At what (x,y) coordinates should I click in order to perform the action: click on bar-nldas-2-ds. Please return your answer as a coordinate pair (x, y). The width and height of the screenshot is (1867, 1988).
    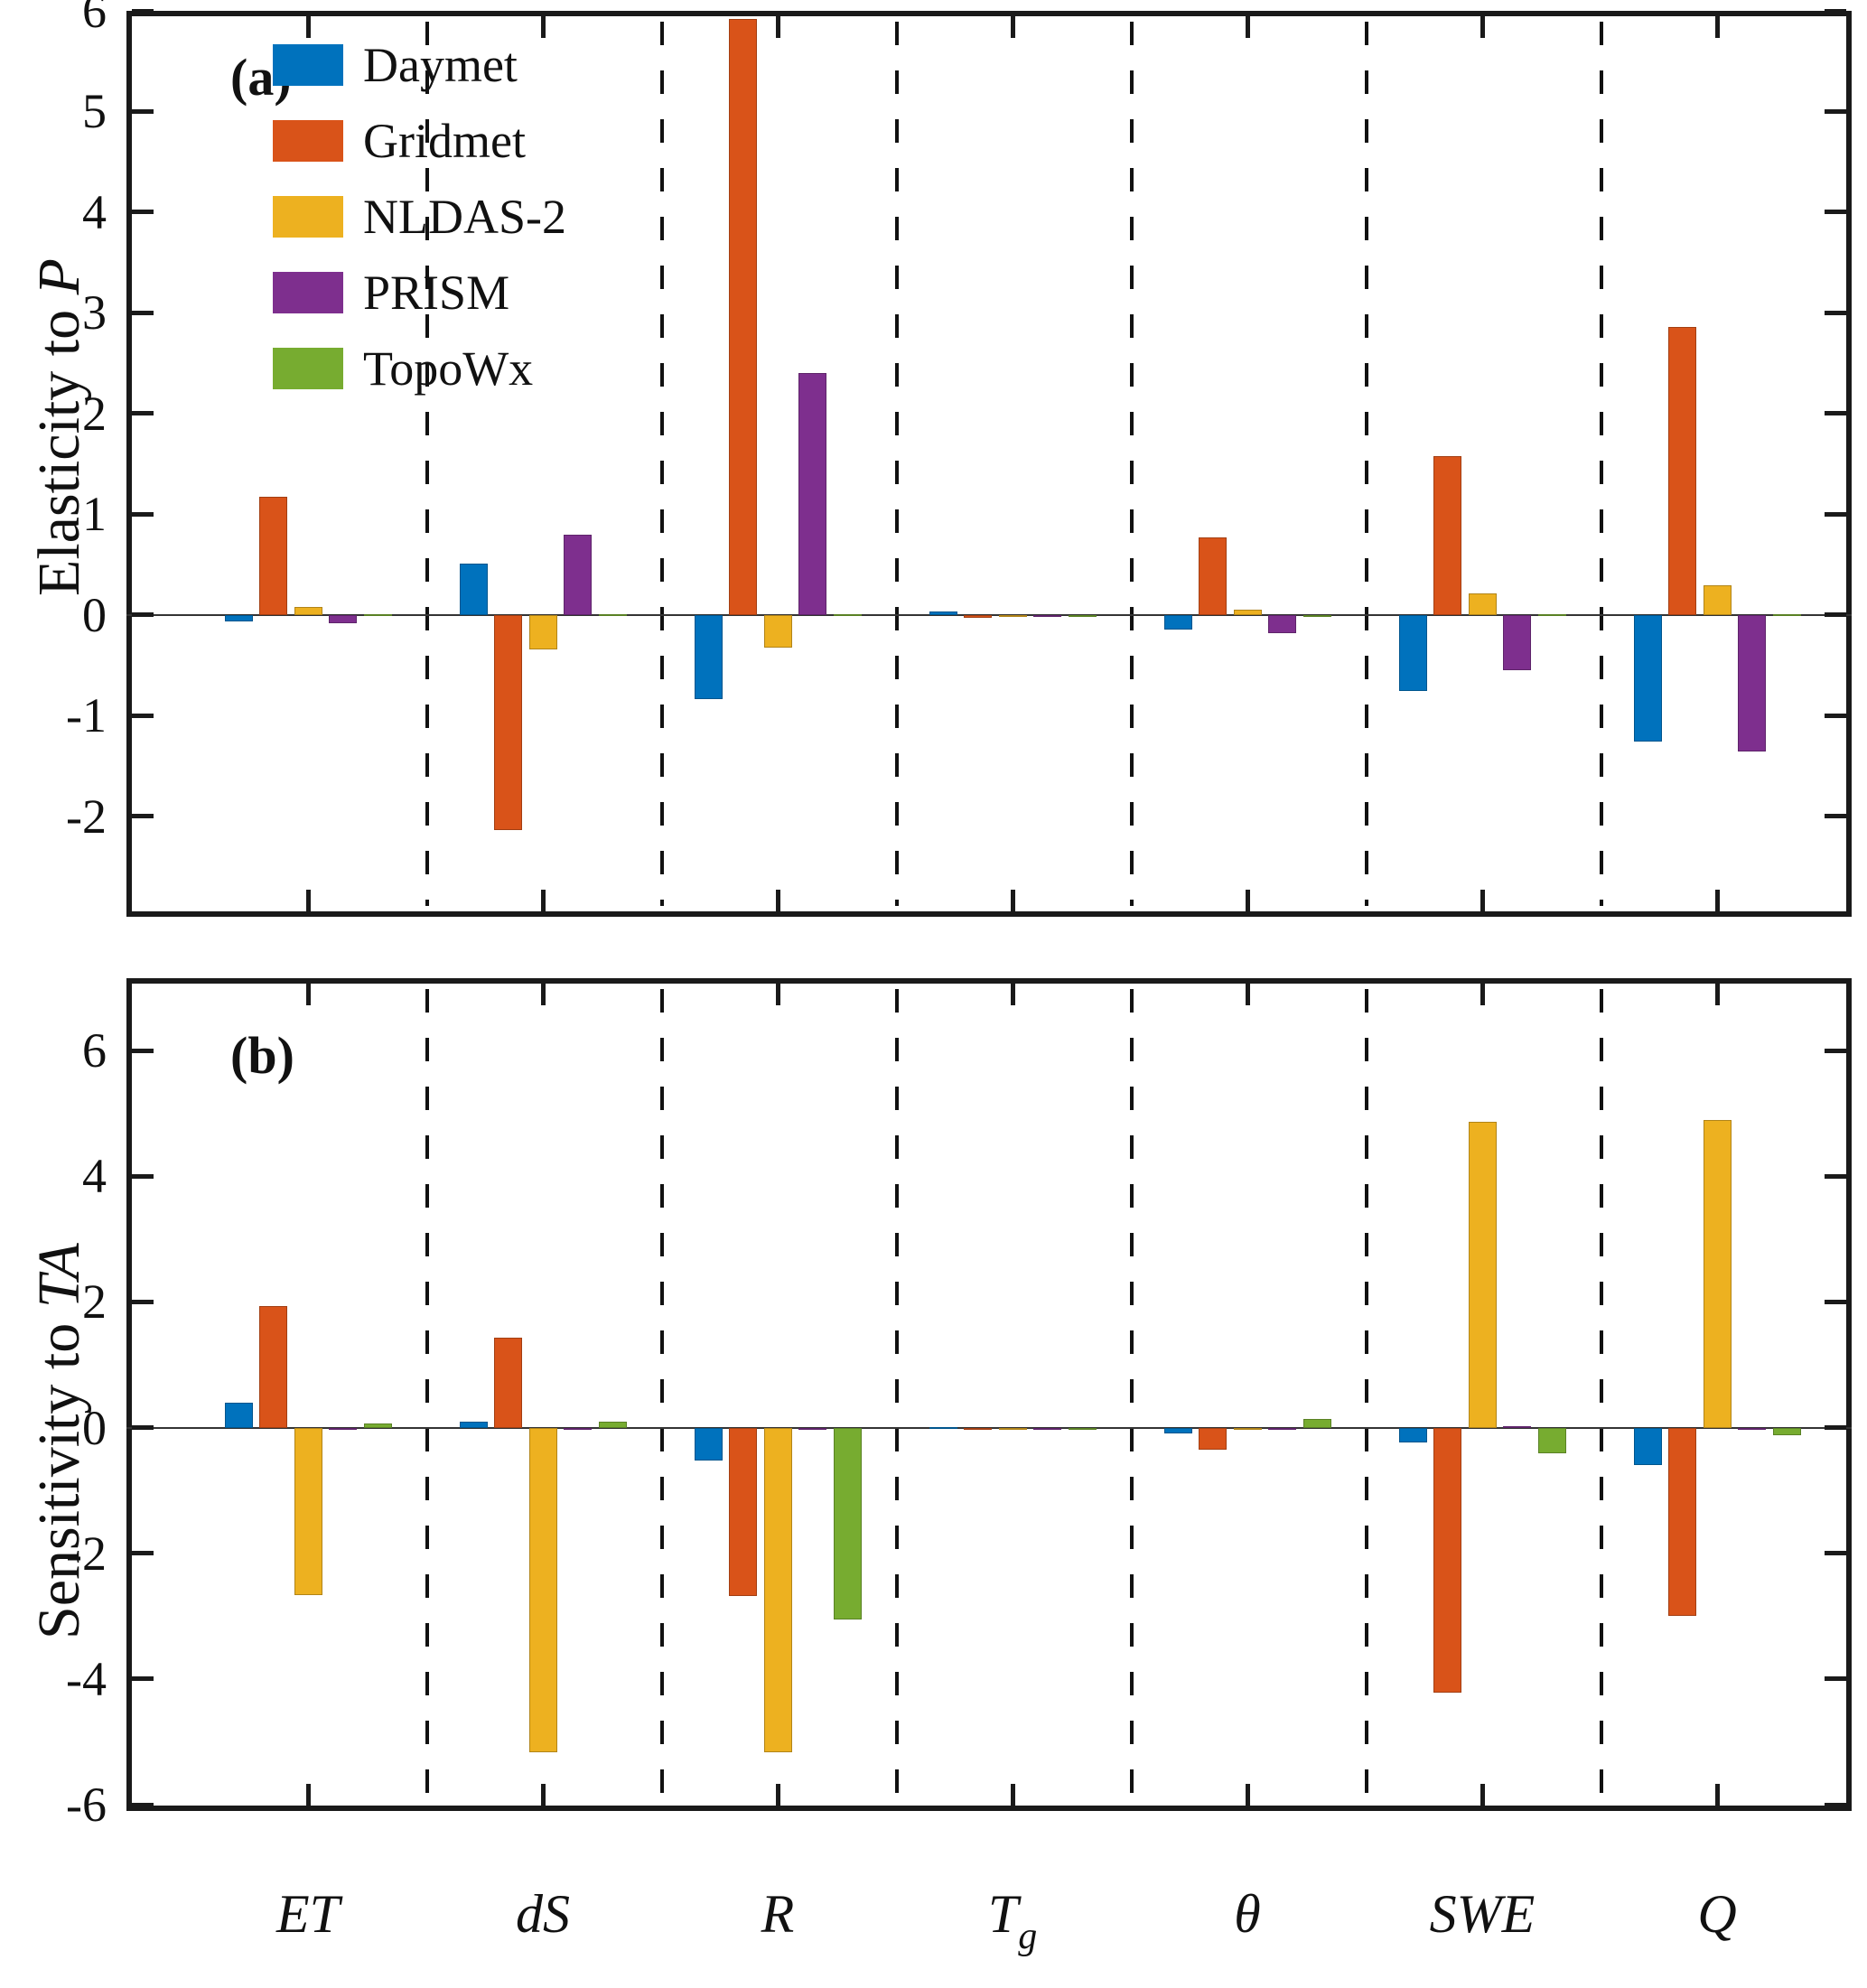
    Looking at the image, I should click on (542, 631).